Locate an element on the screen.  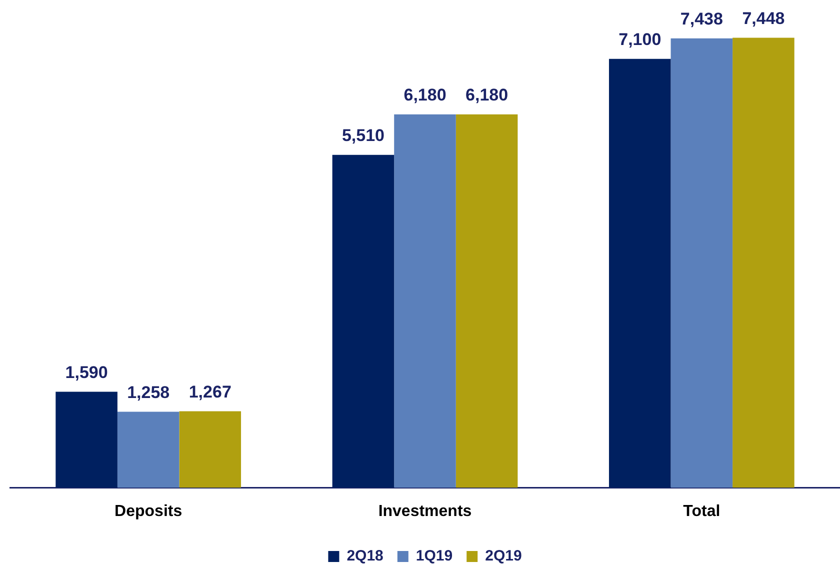
data-label: 1,258 is located at coordinates (148, 392).